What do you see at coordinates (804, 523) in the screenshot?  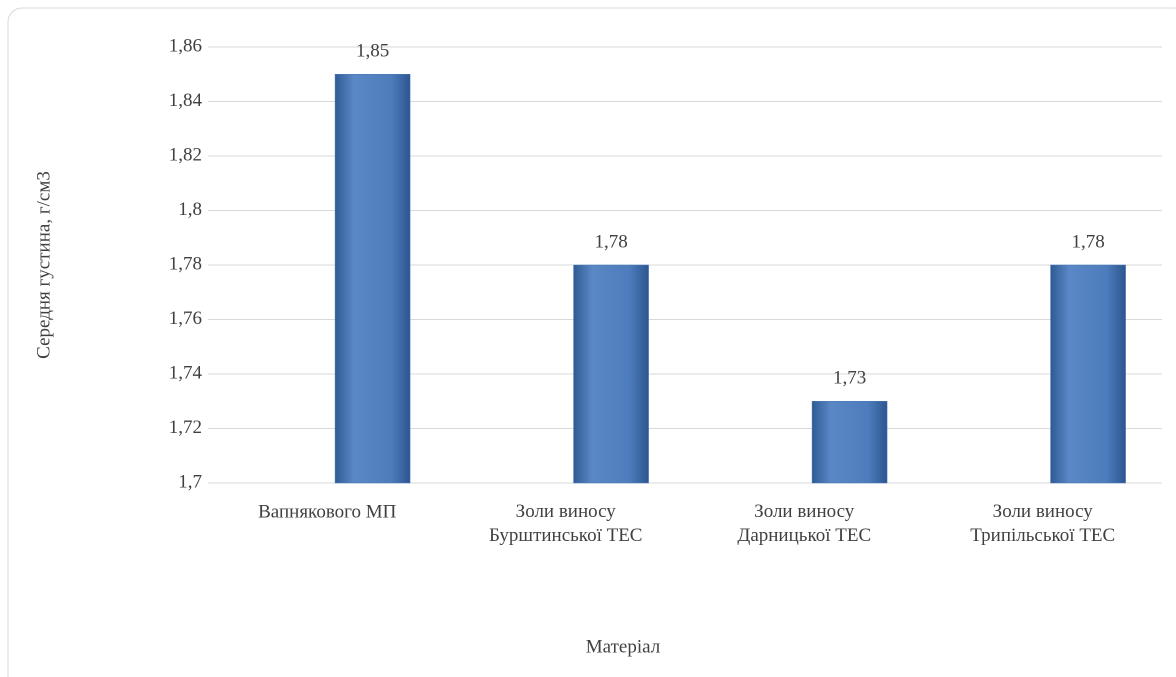 I see `x-tick-label: Золи виносу Дарницької ТЕС` at bounding box center [804, 523].